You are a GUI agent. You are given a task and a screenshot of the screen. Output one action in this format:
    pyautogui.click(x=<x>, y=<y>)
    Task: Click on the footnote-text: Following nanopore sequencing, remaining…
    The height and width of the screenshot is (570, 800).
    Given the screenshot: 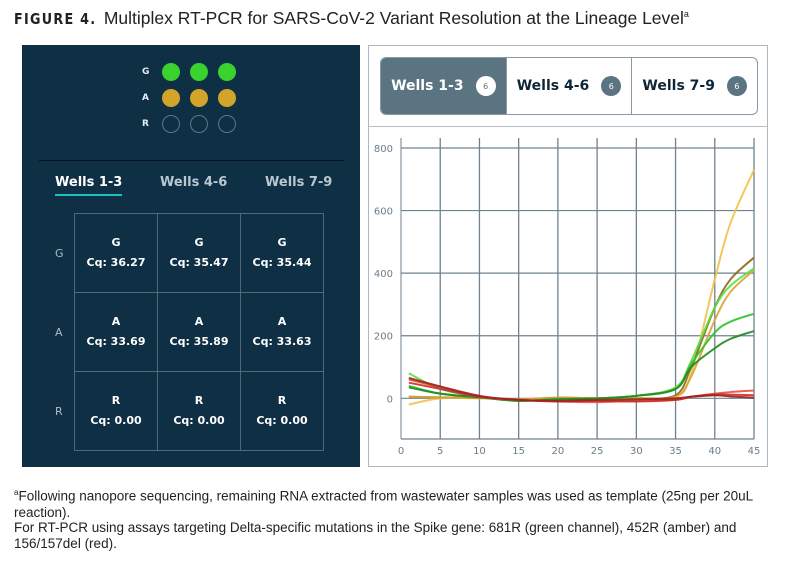 What is the action you would take?
    pyautogui.click(x=383, y=504)
    